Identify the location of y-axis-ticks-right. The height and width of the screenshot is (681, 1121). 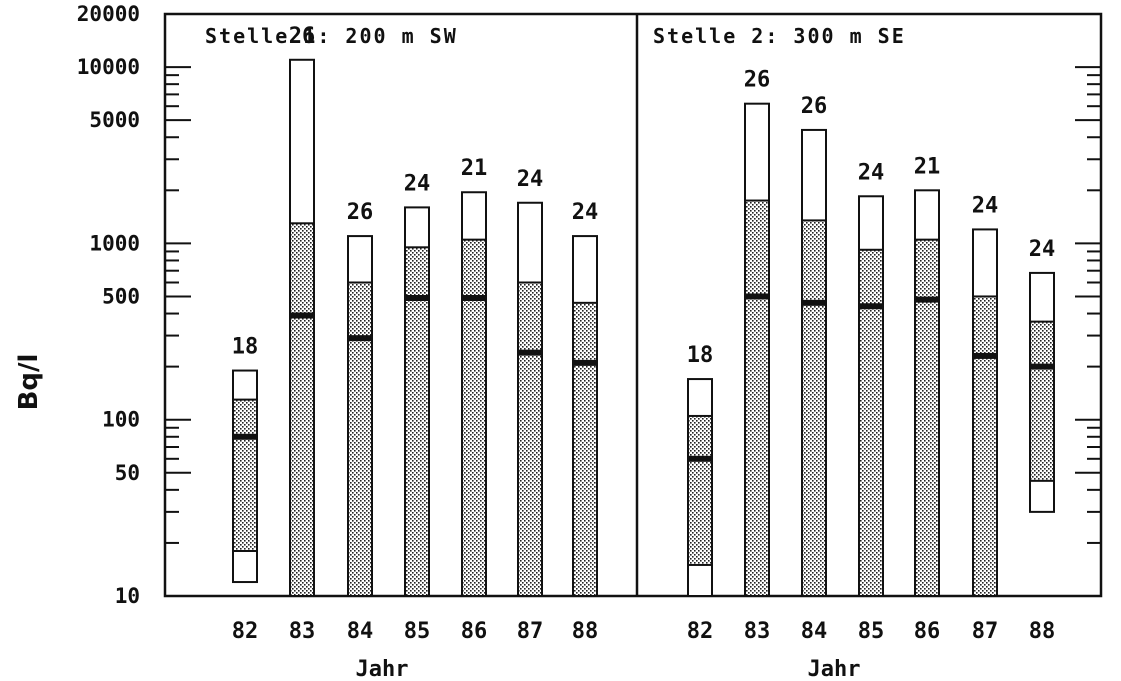
(1088, 305).